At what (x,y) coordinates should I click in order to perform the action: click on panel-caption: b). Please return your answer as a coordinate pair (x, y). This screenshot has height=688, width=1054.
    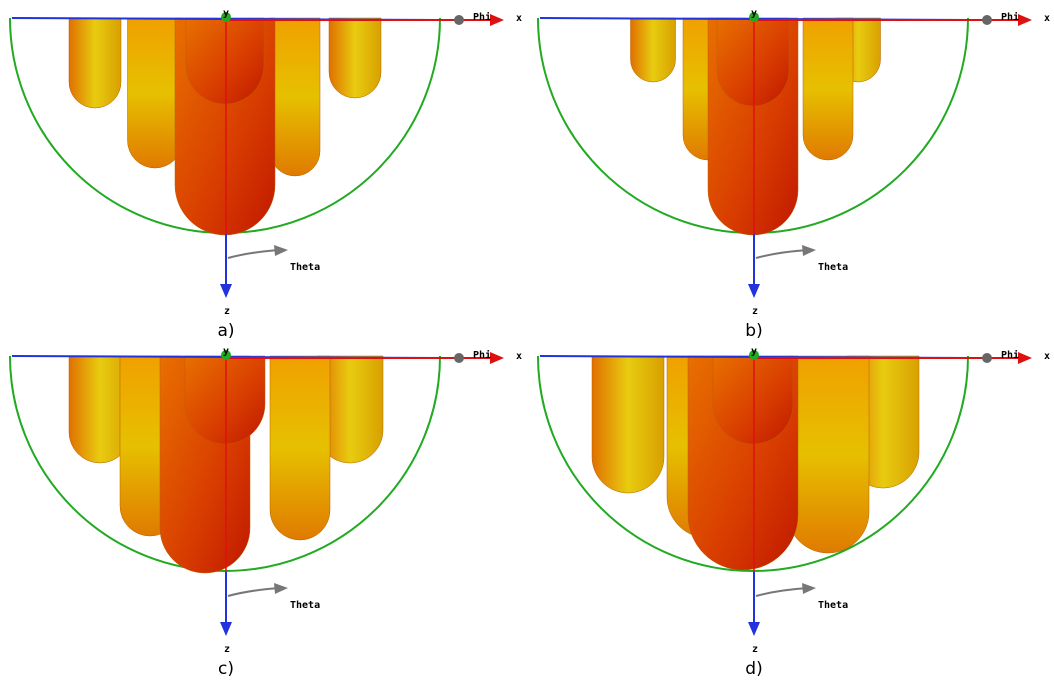
    Looking at the image, I should click on (753, 331).